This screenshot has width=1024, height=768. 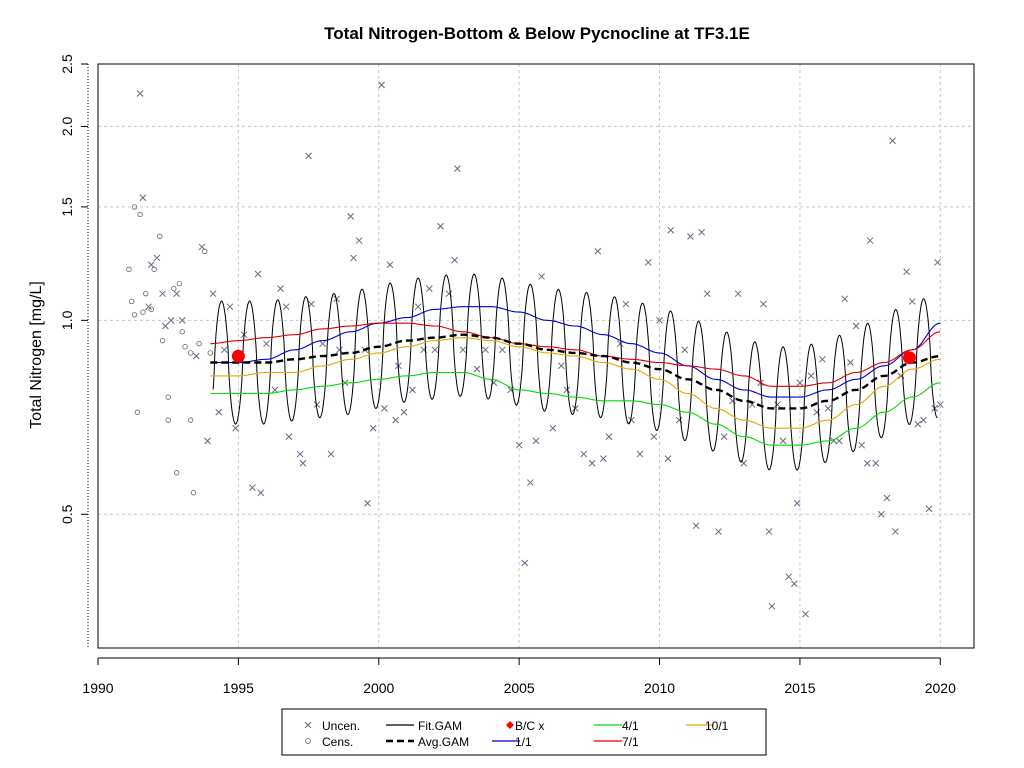 What do you see at coordinates (67, 126) in the screenshot?
I see `y-tick-label: 2.0` at bounding box center [67, 126].